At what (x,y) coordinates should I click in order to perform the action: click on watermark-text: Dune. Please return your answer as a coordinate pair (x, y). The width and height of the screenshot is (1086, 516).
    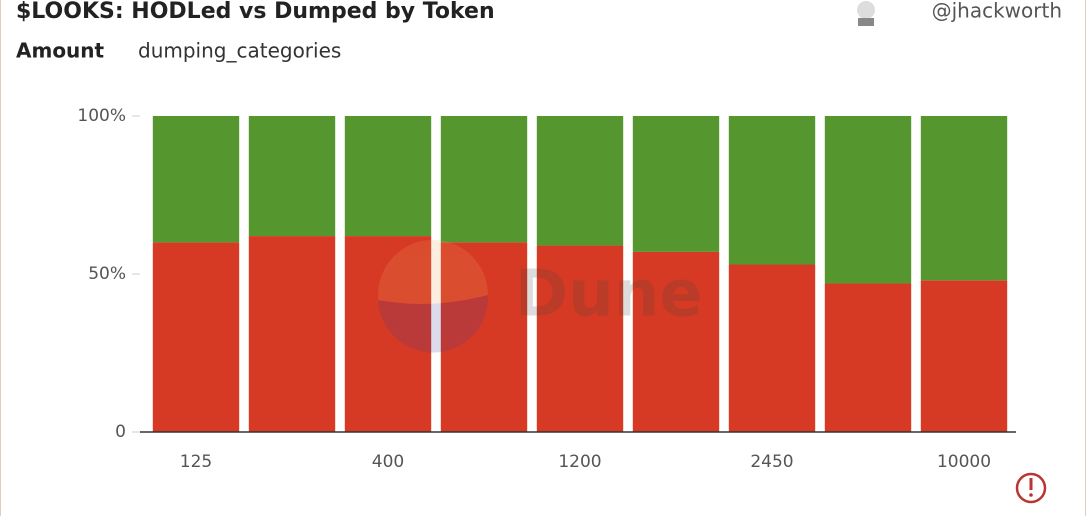
    Looking at the image, I should click on (609, 295).